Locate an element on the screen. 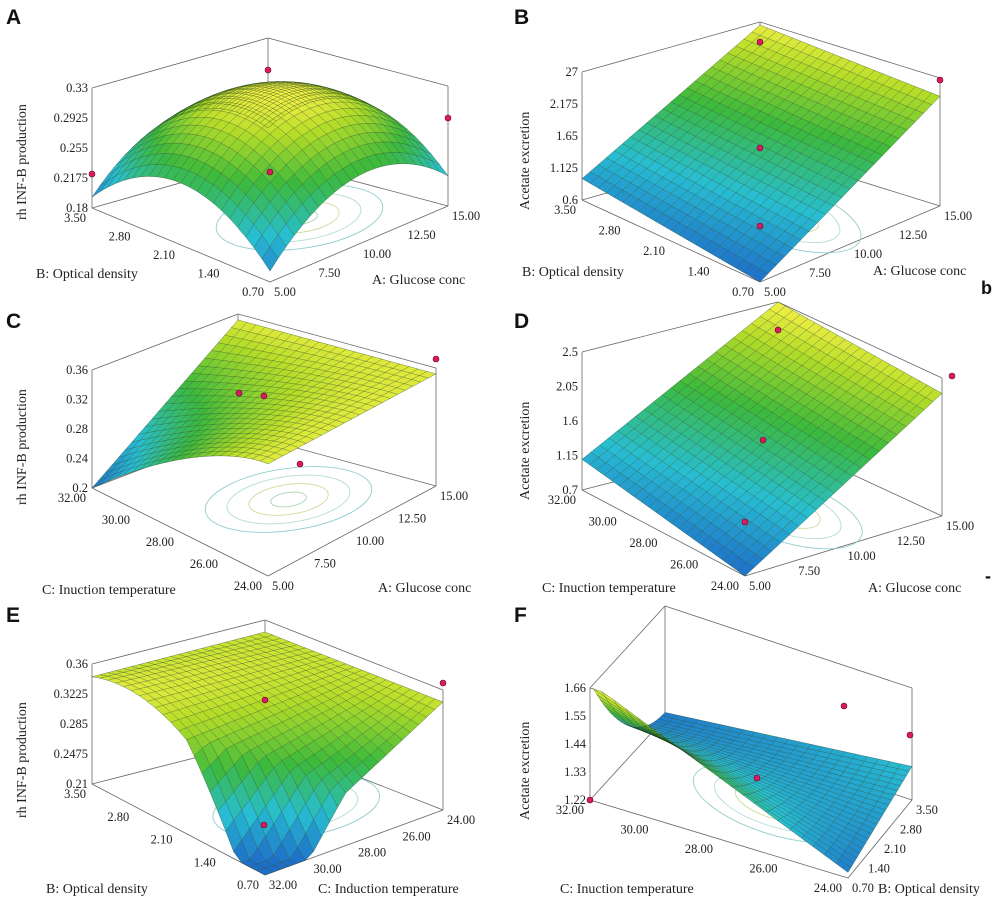  response-surface is located at coordinates (270, 176).